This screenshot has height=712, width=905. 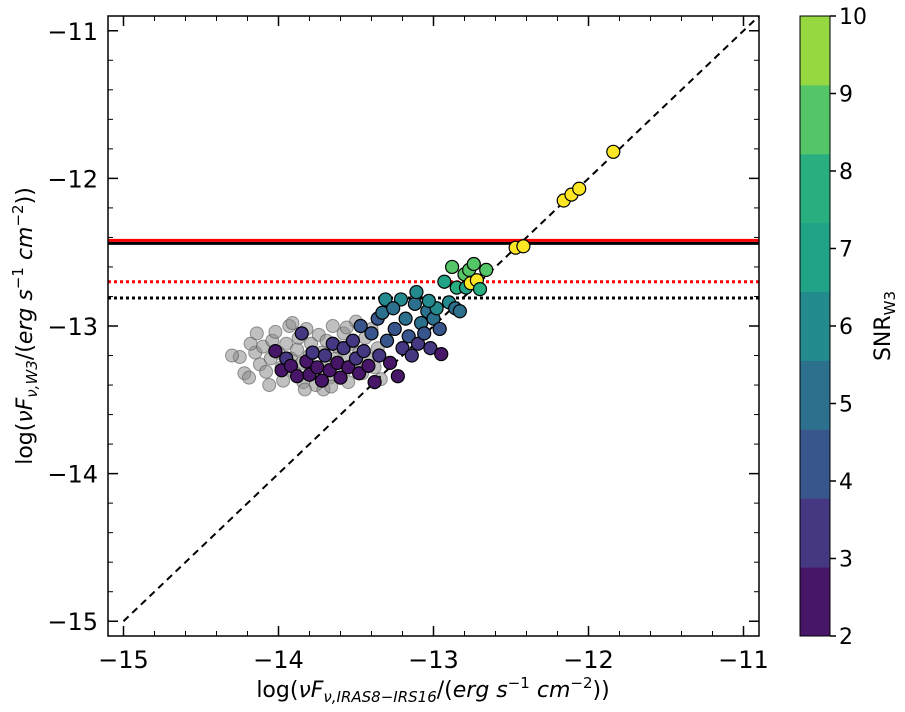 What do you see at coordinates (743, 660) in the screenshot?
I see `x-tick-label: −11` at bounding box center [743, 660].